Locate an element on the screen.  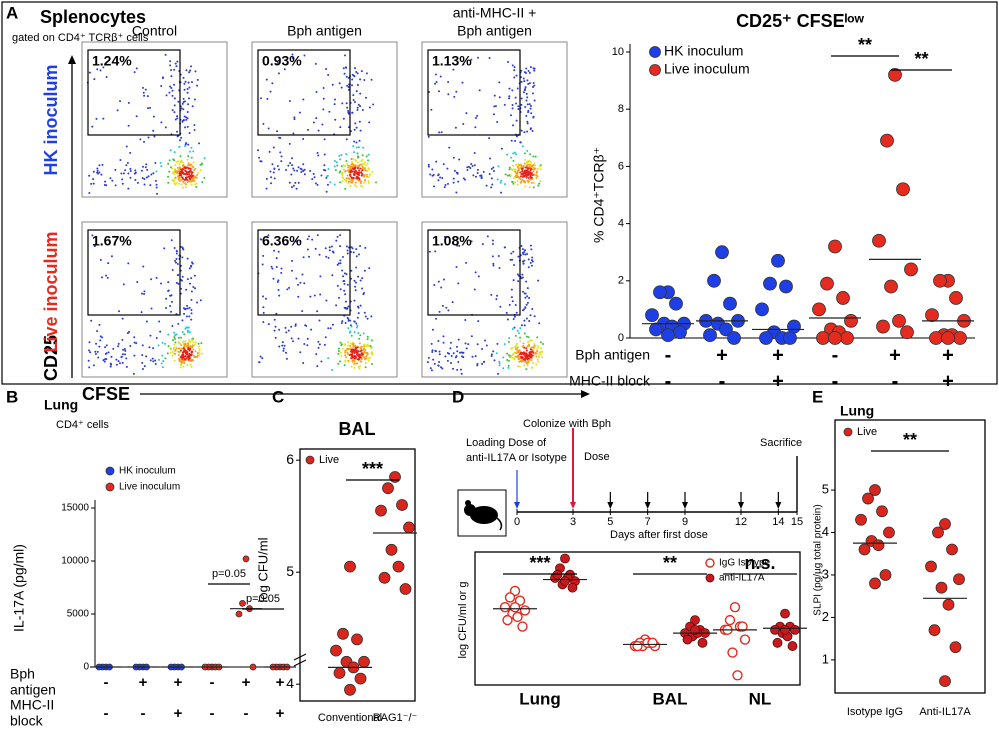
sacrifice-label: Sacrifice is located at coordinates (781, 443).